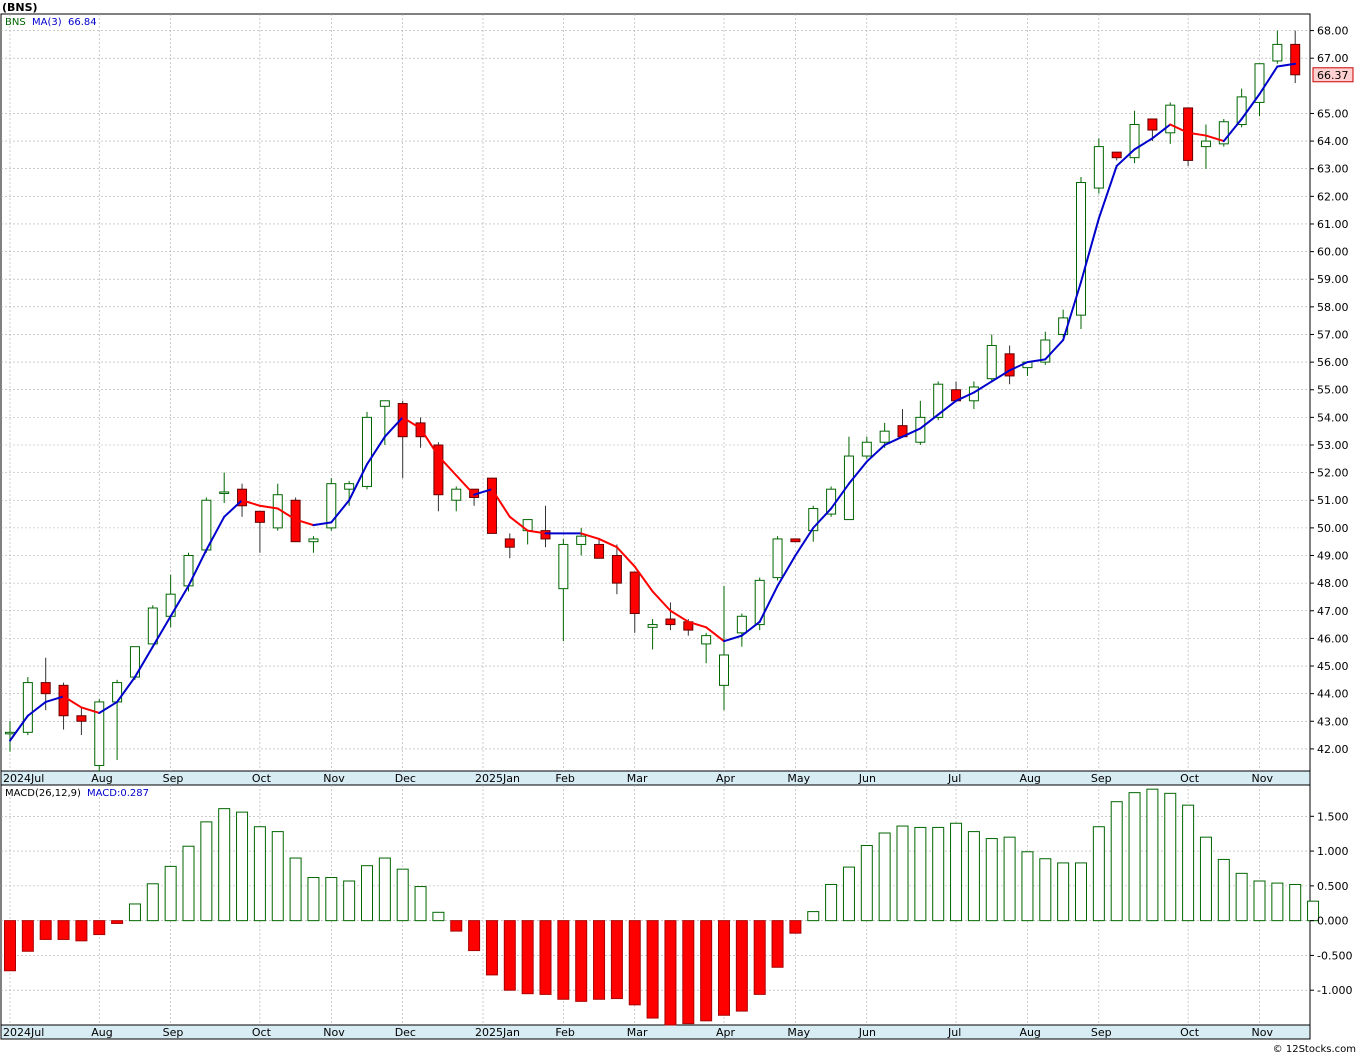 The height and width of the screenshot is (1060, 1360). Describe the element at coordinates (497, 1032) in the screenshot. I see `macd-date-label-6: 2025Jan` at that location.